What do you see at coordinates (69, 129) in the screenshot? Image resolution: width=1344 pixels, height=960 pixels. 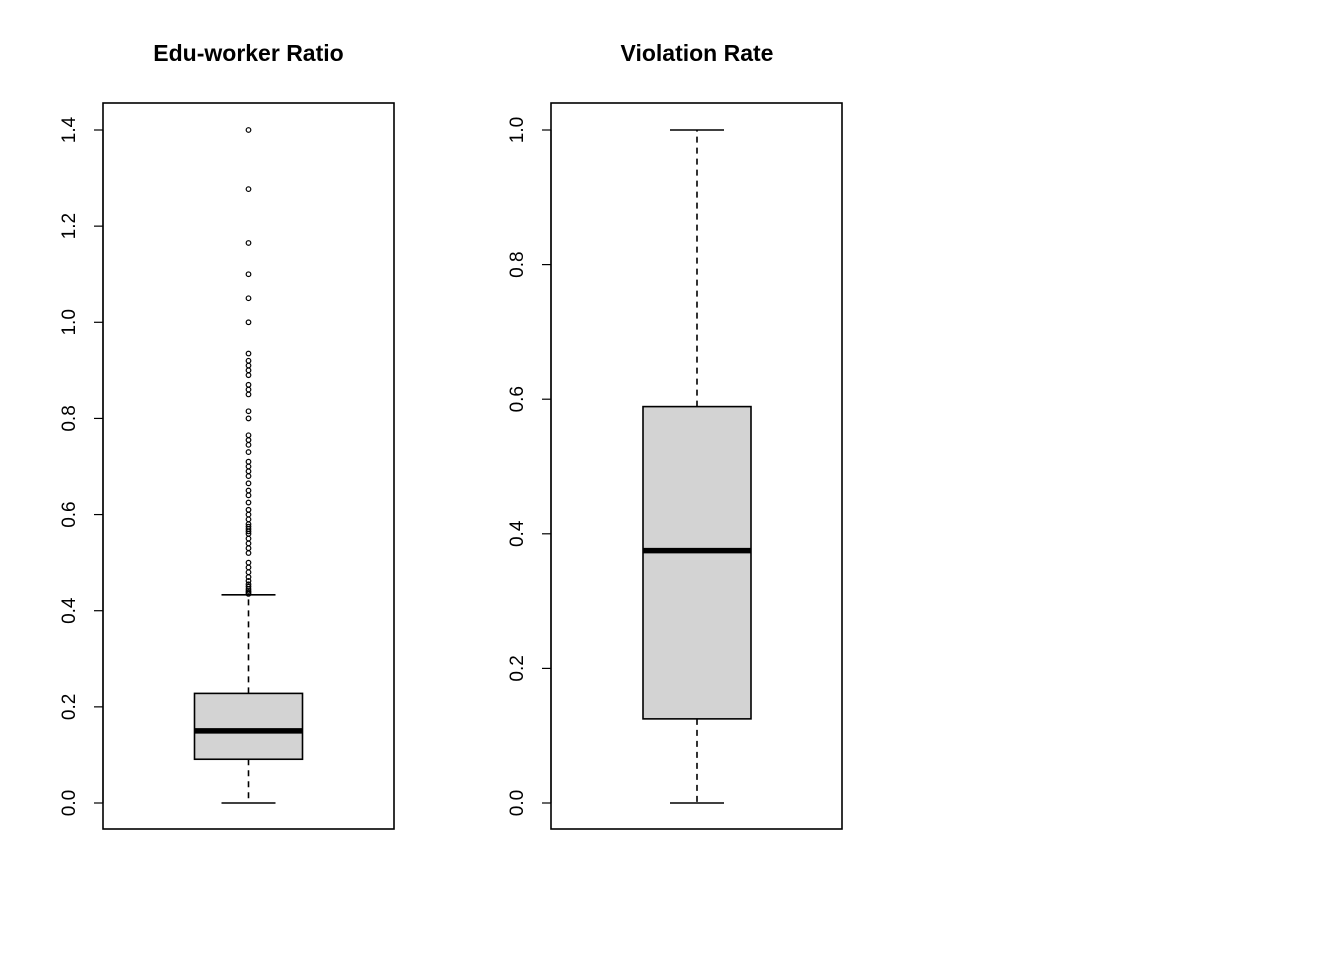 I see `y-tick-label: 1.4` at bounding box center [69, 129].